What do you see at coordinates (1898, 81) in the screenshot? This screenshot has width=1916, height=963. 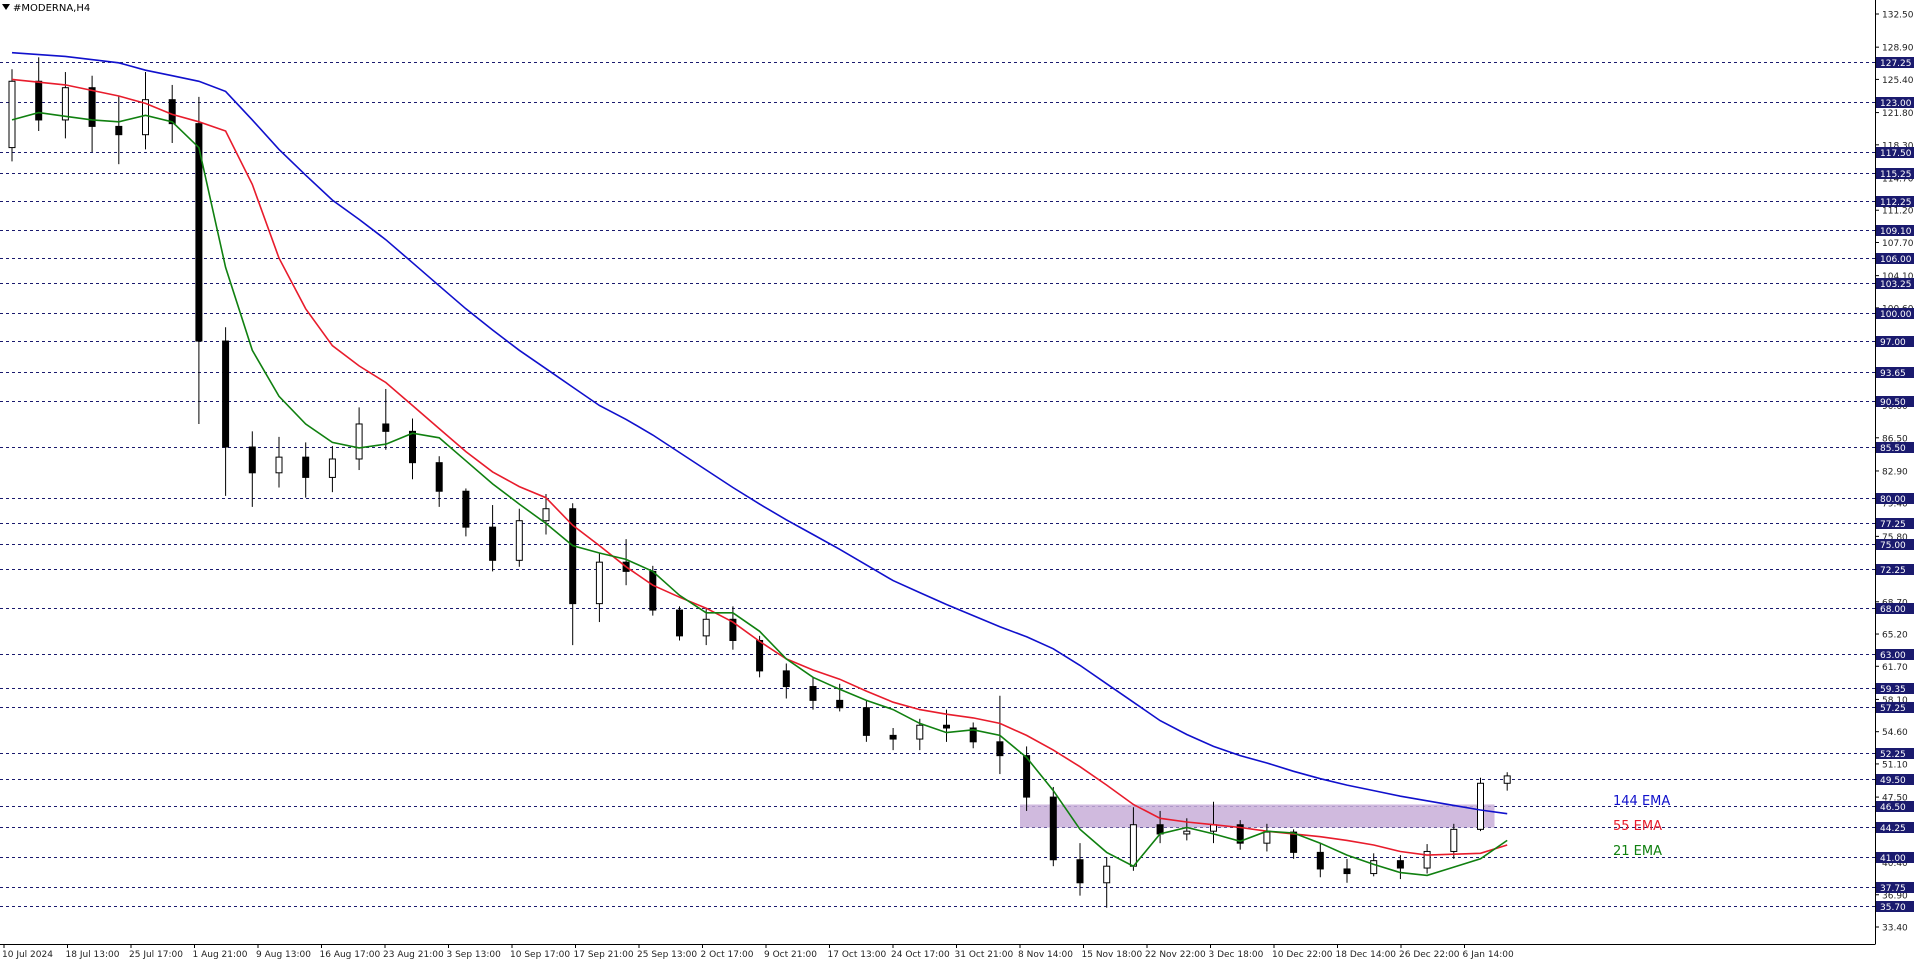 I see `price-tick-label: 125.40` at bounding box center [1898, 81].